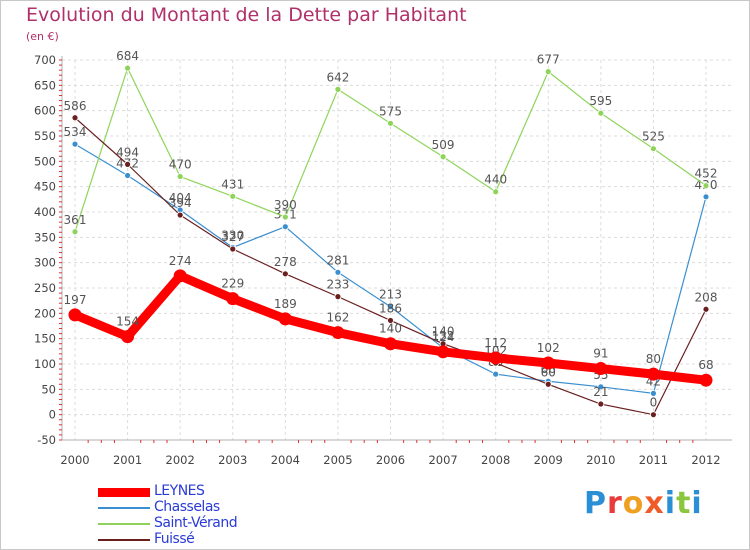 The height and width of the screenshot is (550, 750). I want to click on x-tick-label: 2005, so click(337, 460).